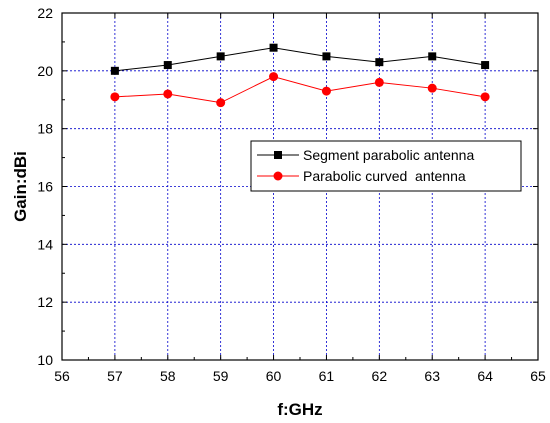  I want to click on x-tick-label: 61, so click(327, 376).